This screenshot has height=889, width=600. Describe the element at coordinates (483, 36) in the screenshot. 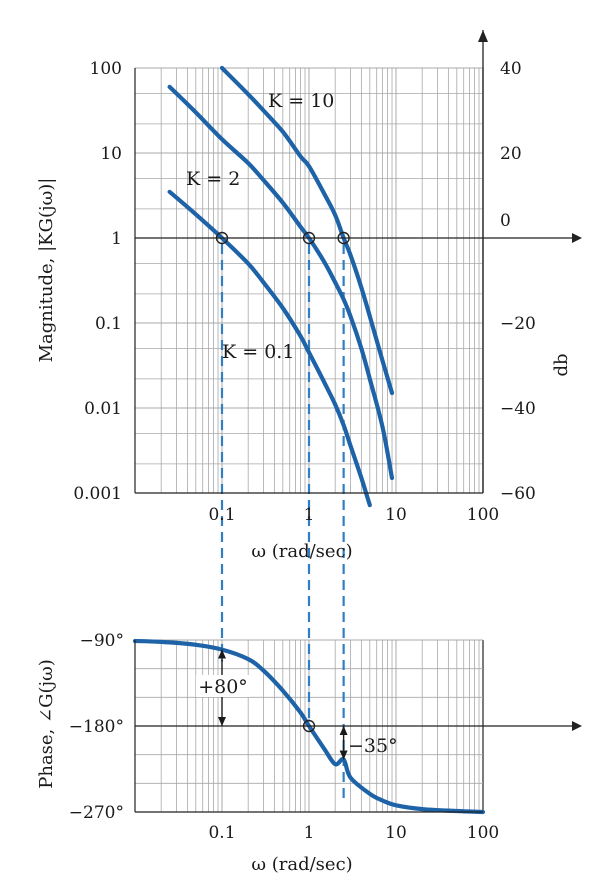

I see `db-axis-arrowhead` at that location.